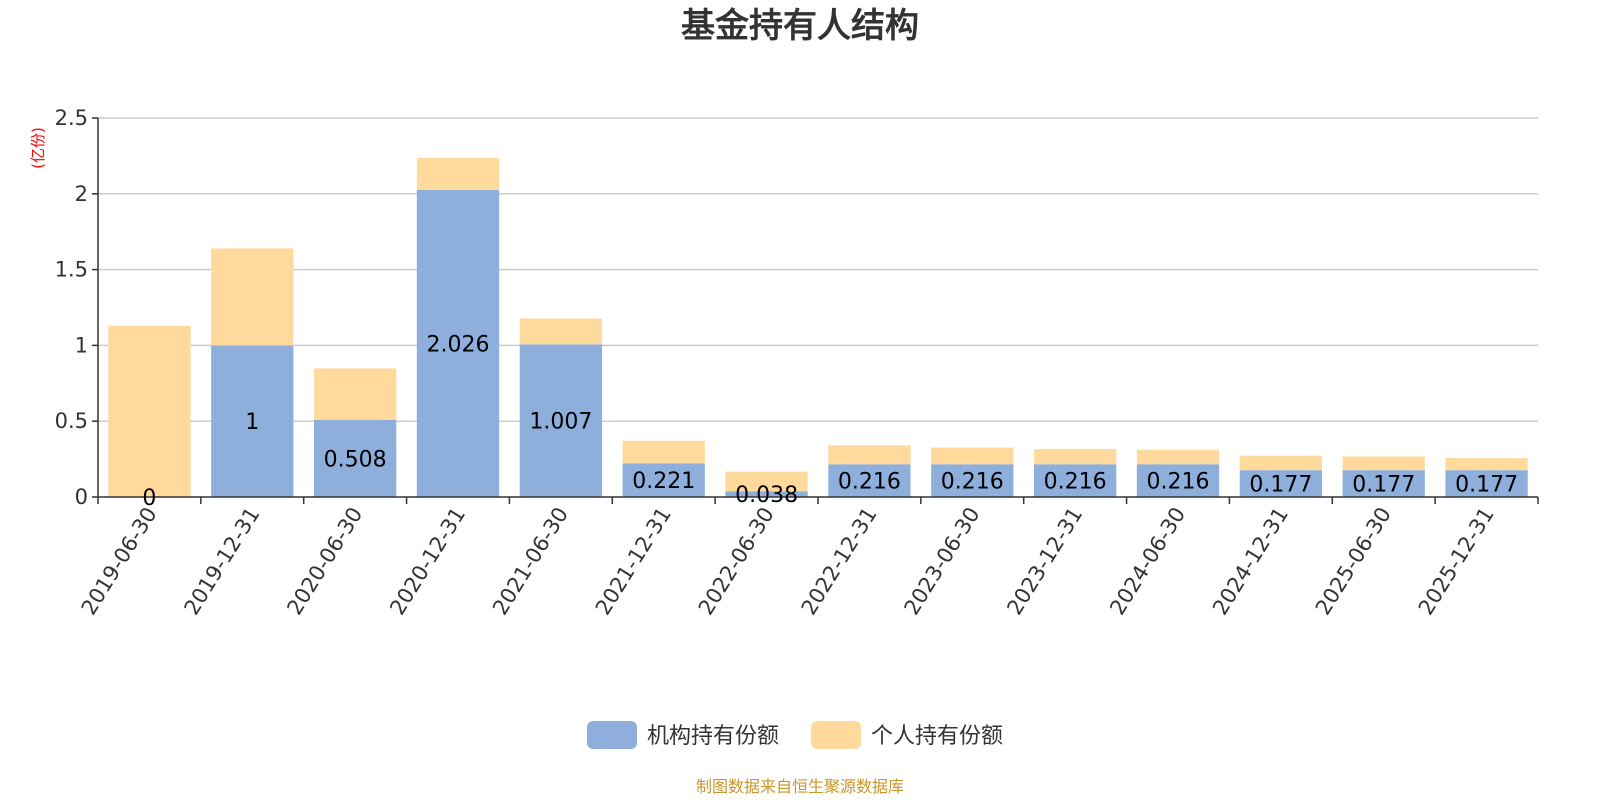 The image size is (1600, 800). I want to click on data-label: 0.508, so click(355, 459).